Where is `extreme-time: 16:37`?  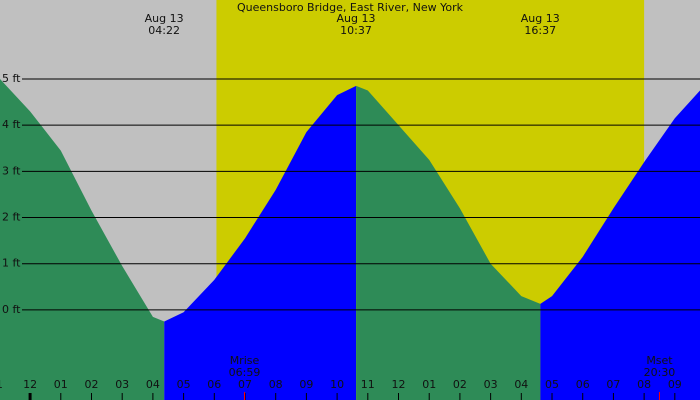
extreme-time: 16:37 is located at coordinates (540, 30).